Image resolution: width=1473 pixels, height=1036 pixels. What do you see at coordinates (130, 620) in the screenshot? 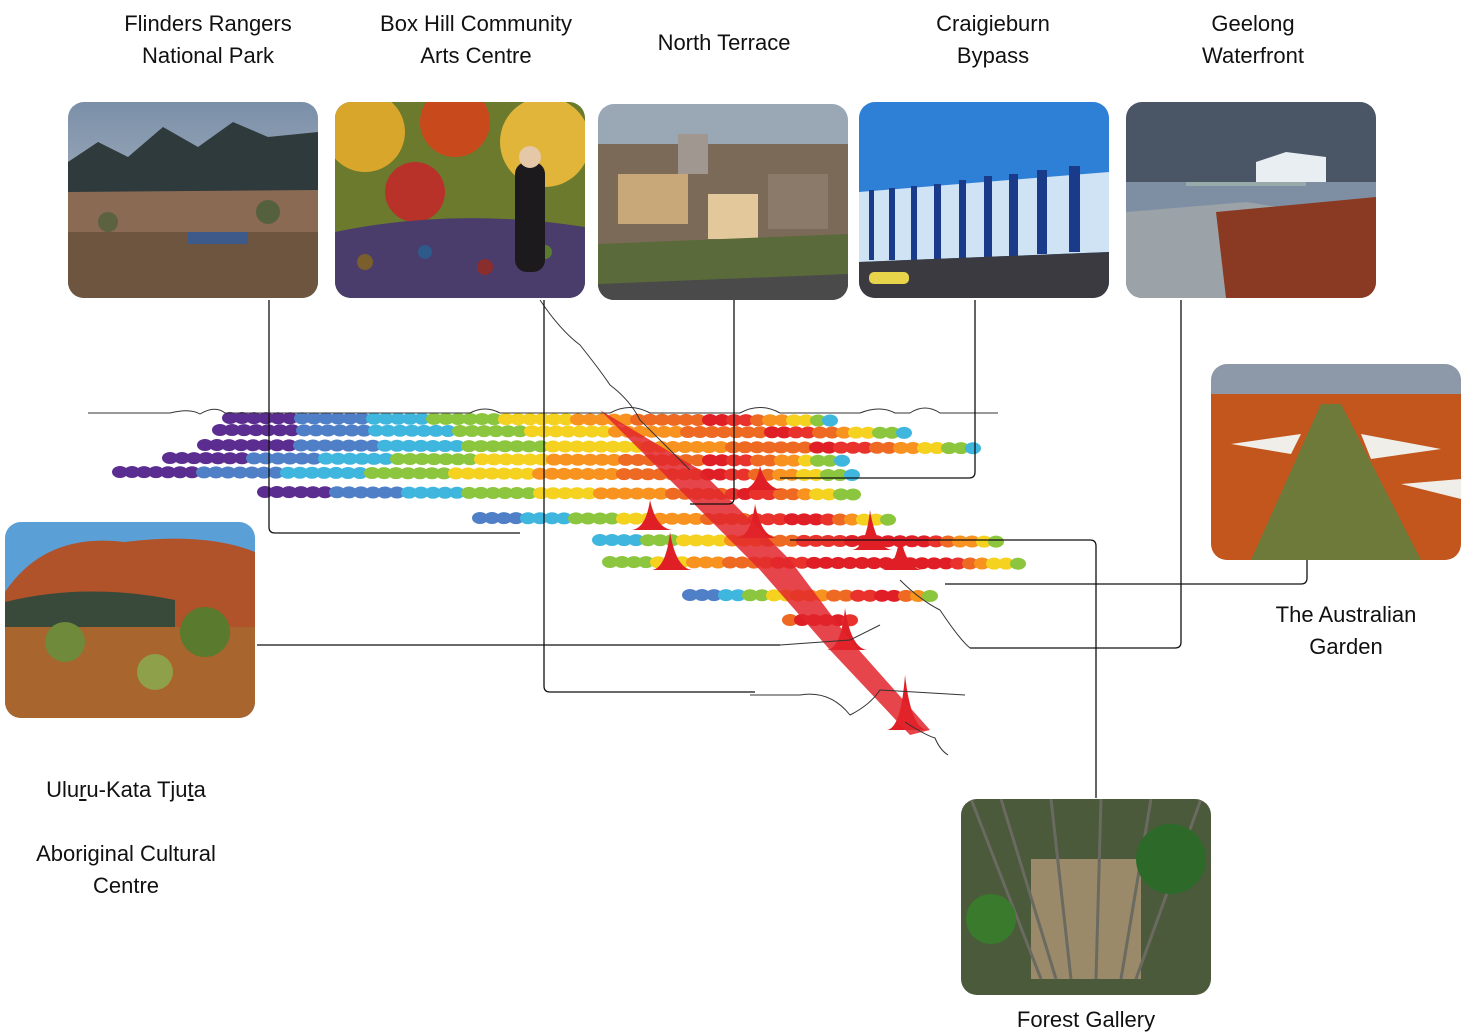
I see `photo-uluru` at bounding box center [130, 620].